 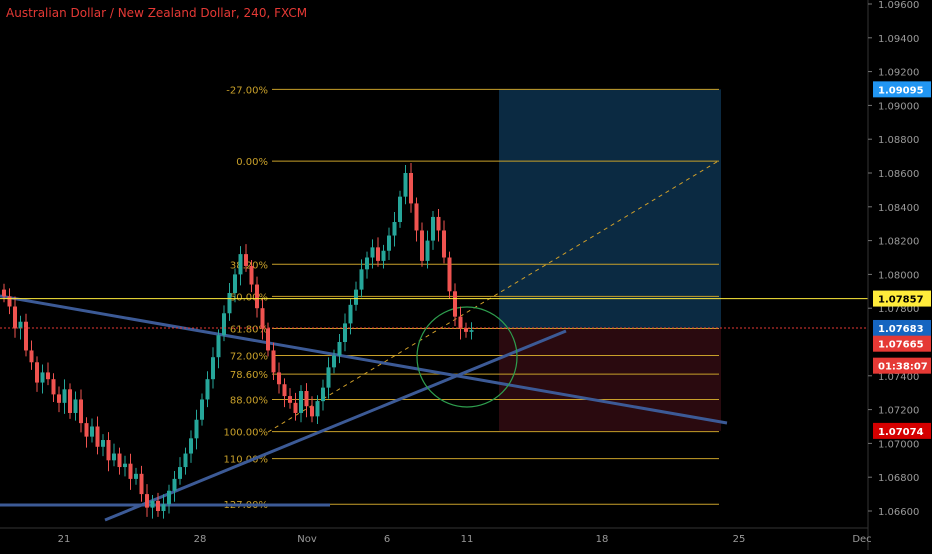 What do you see at coordinates (610, 379) in the screenshot?
I see `stop-zone` at bounding box center [610, 379].